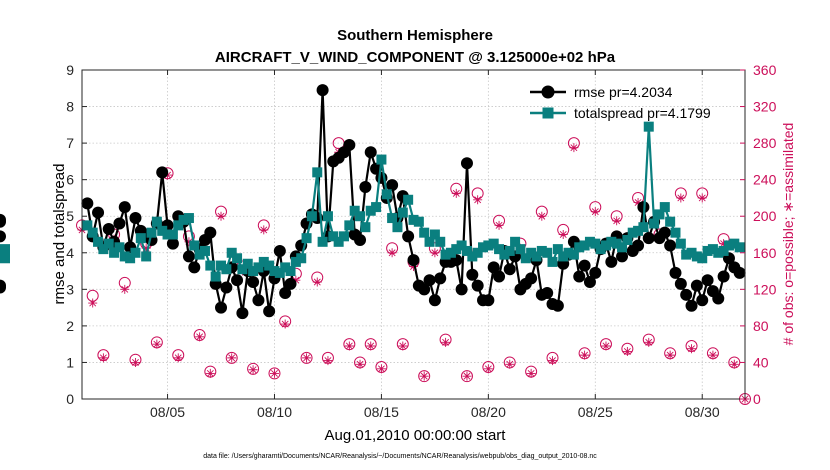 Image resolution: width=830 pixels, height=470 pixels. What do you see at coordinates (59, 234) in the screenshot?
I see `left-y-axis-label: rmse and totalspread` at bounding box center [59, 234].